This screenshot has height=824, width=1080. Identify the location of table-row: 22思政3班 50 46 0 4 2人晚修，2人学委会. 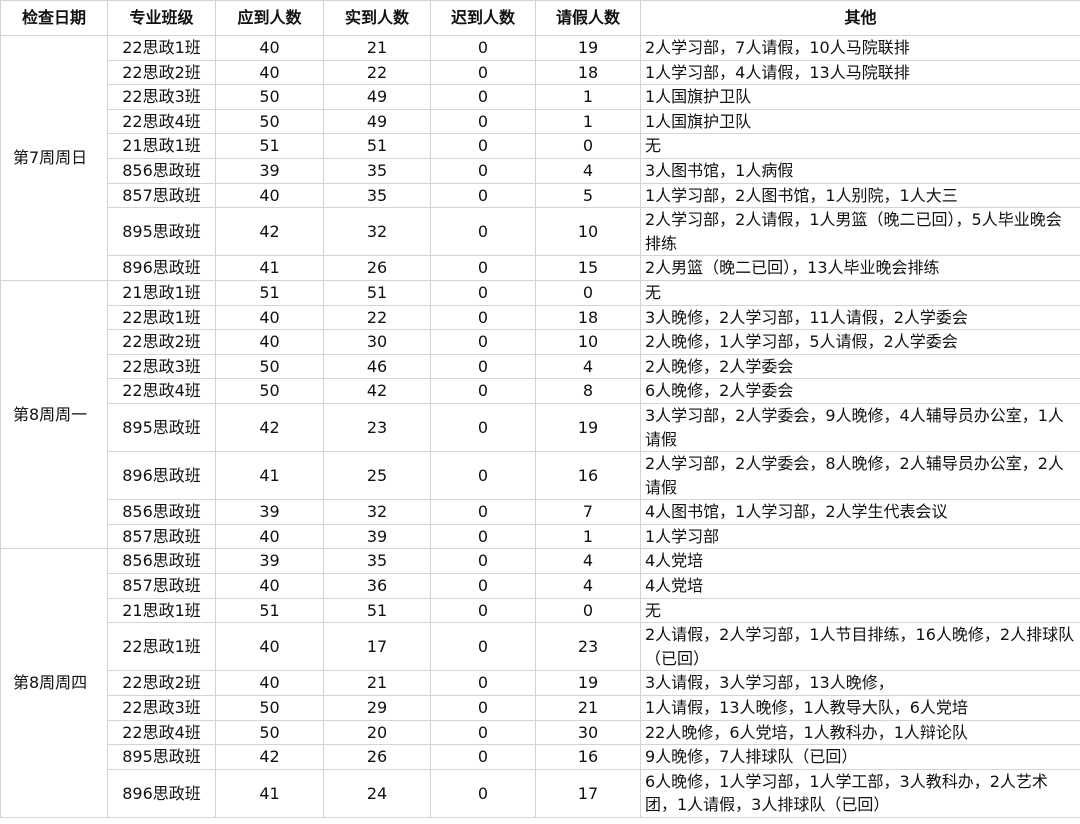
(540, 366).